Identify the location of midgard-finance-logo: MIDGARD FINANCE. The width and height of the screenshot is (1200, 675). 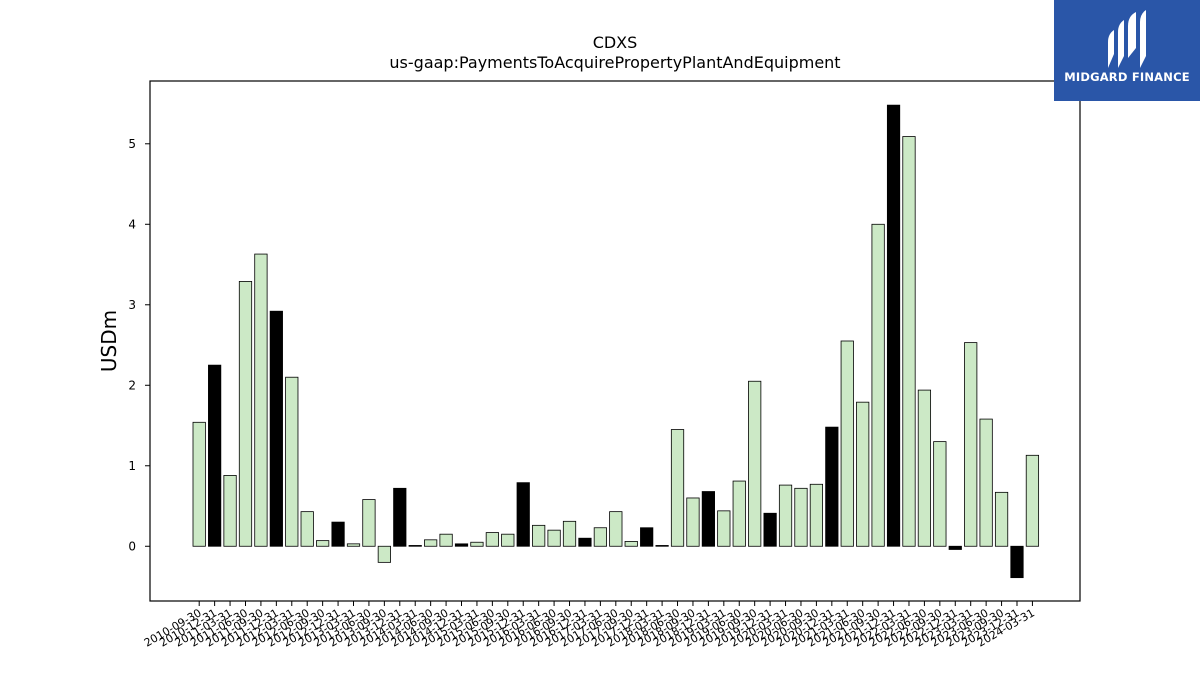
(1127, 50).